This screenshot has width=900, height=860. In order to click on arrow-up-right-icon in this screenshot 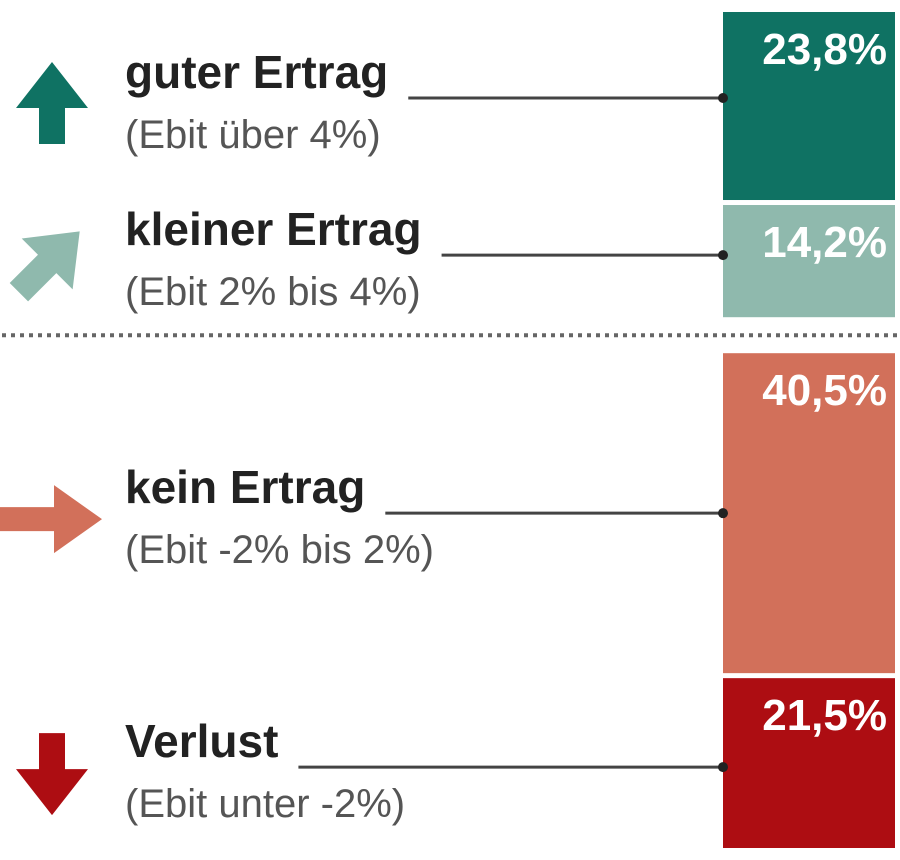, I will do `click(44, 266)`.